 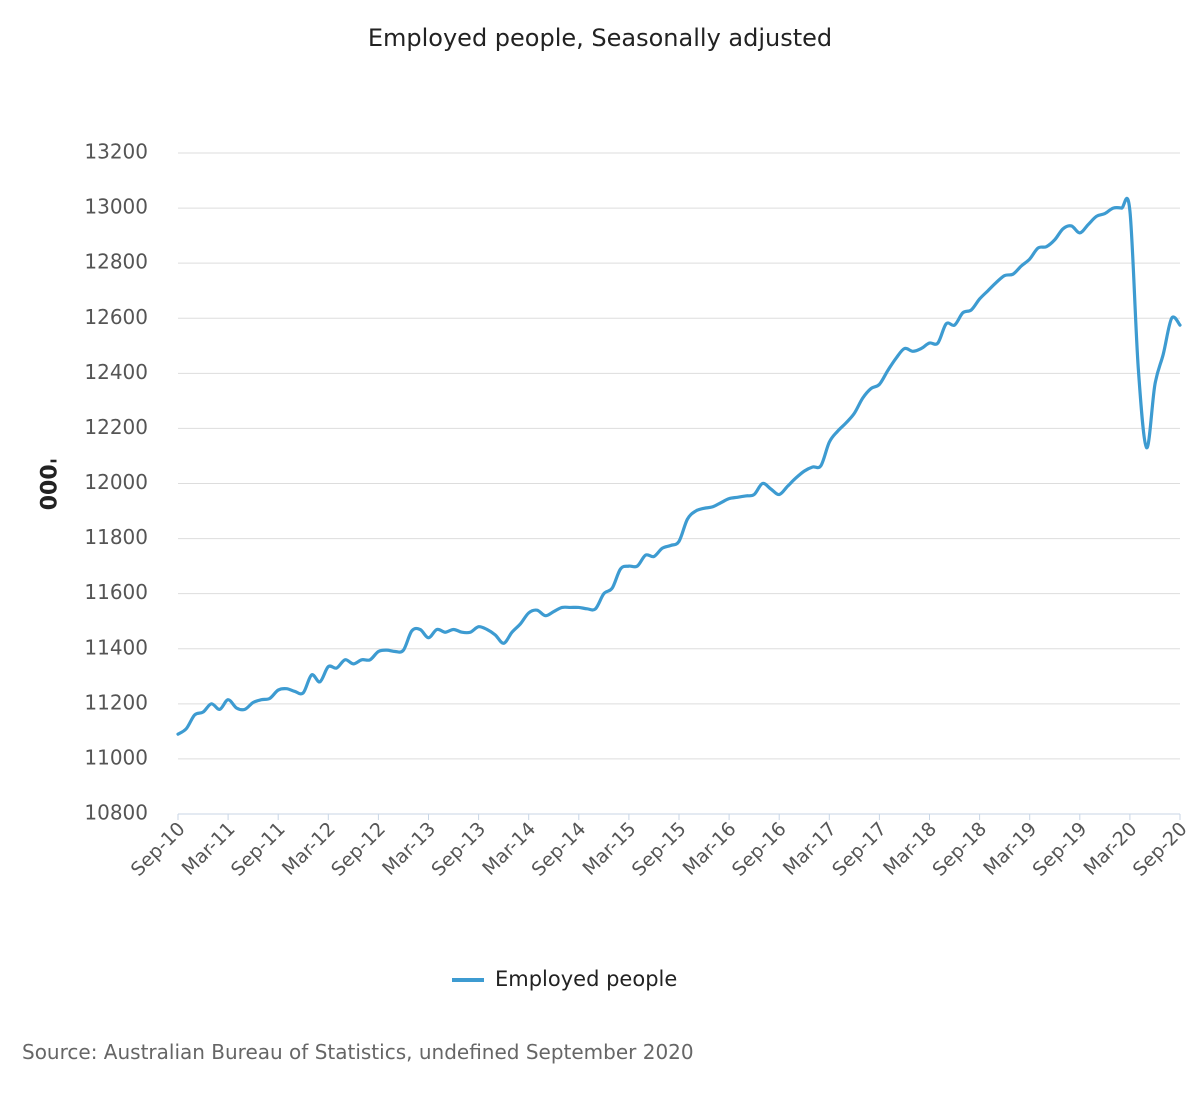 I want to click on x-tick-label: Sep-19, so click(x=1060, y=849).